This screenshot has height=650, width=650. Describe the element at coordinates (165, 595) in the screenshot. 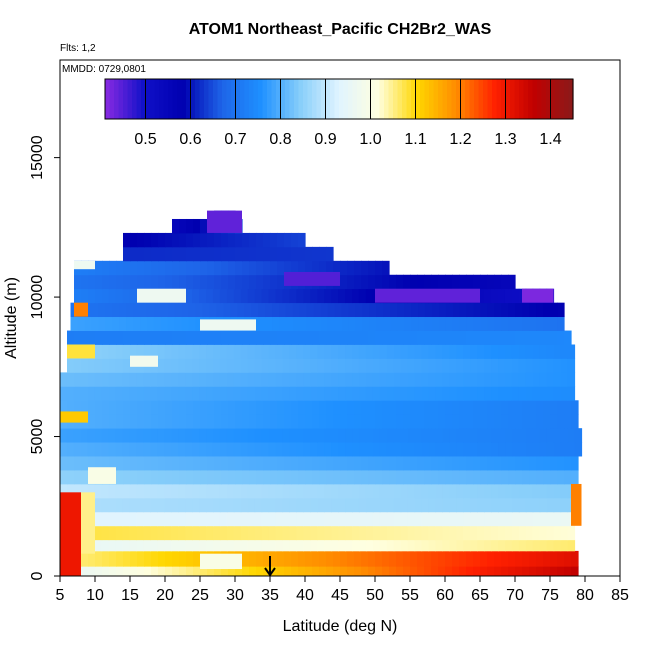

I see `x-tick-label: 20` at that location.